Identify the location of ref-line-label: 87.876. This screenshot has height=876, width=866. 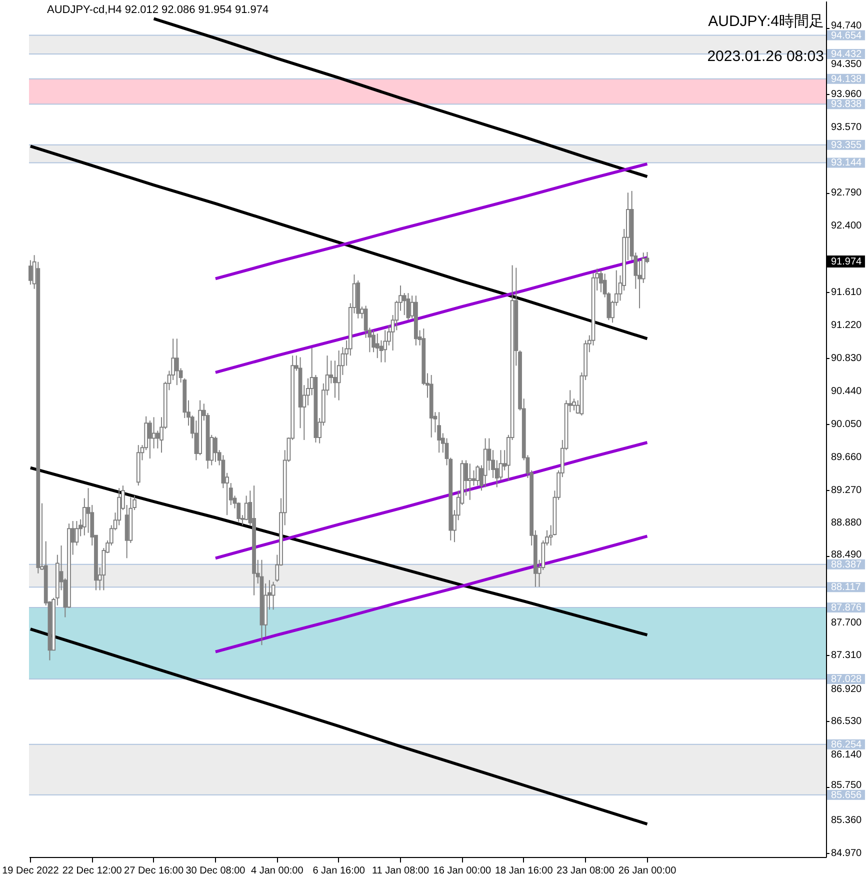
(846, 608).